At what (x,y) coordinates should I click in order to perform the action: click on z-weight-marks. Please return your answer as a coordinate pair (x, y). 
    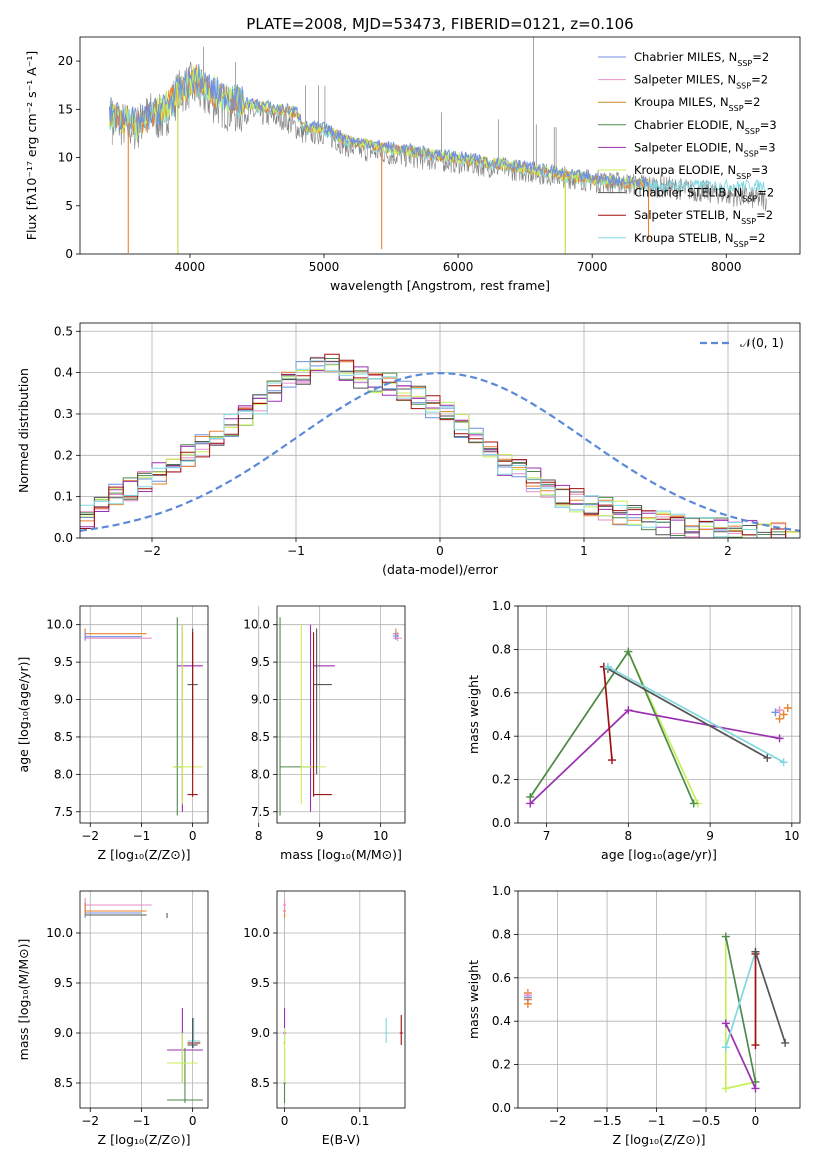
    Looking at the image, I should click on (656, 1012).